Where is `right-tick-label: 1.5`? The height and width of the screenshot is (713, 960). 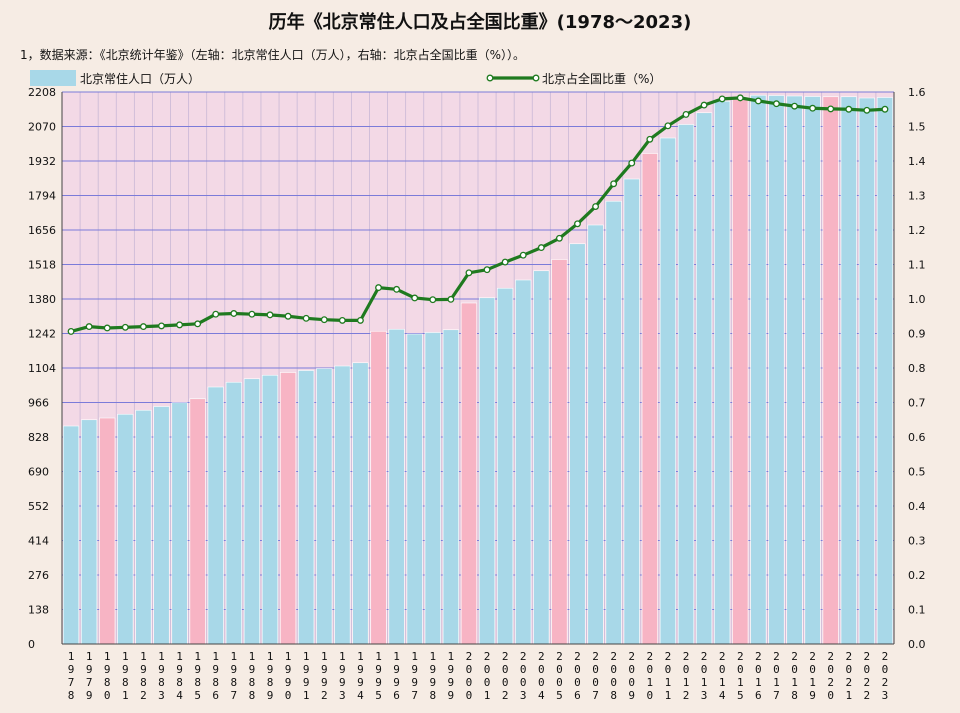 right-tick-label: 1.5 is located at coordinates (917, 127).